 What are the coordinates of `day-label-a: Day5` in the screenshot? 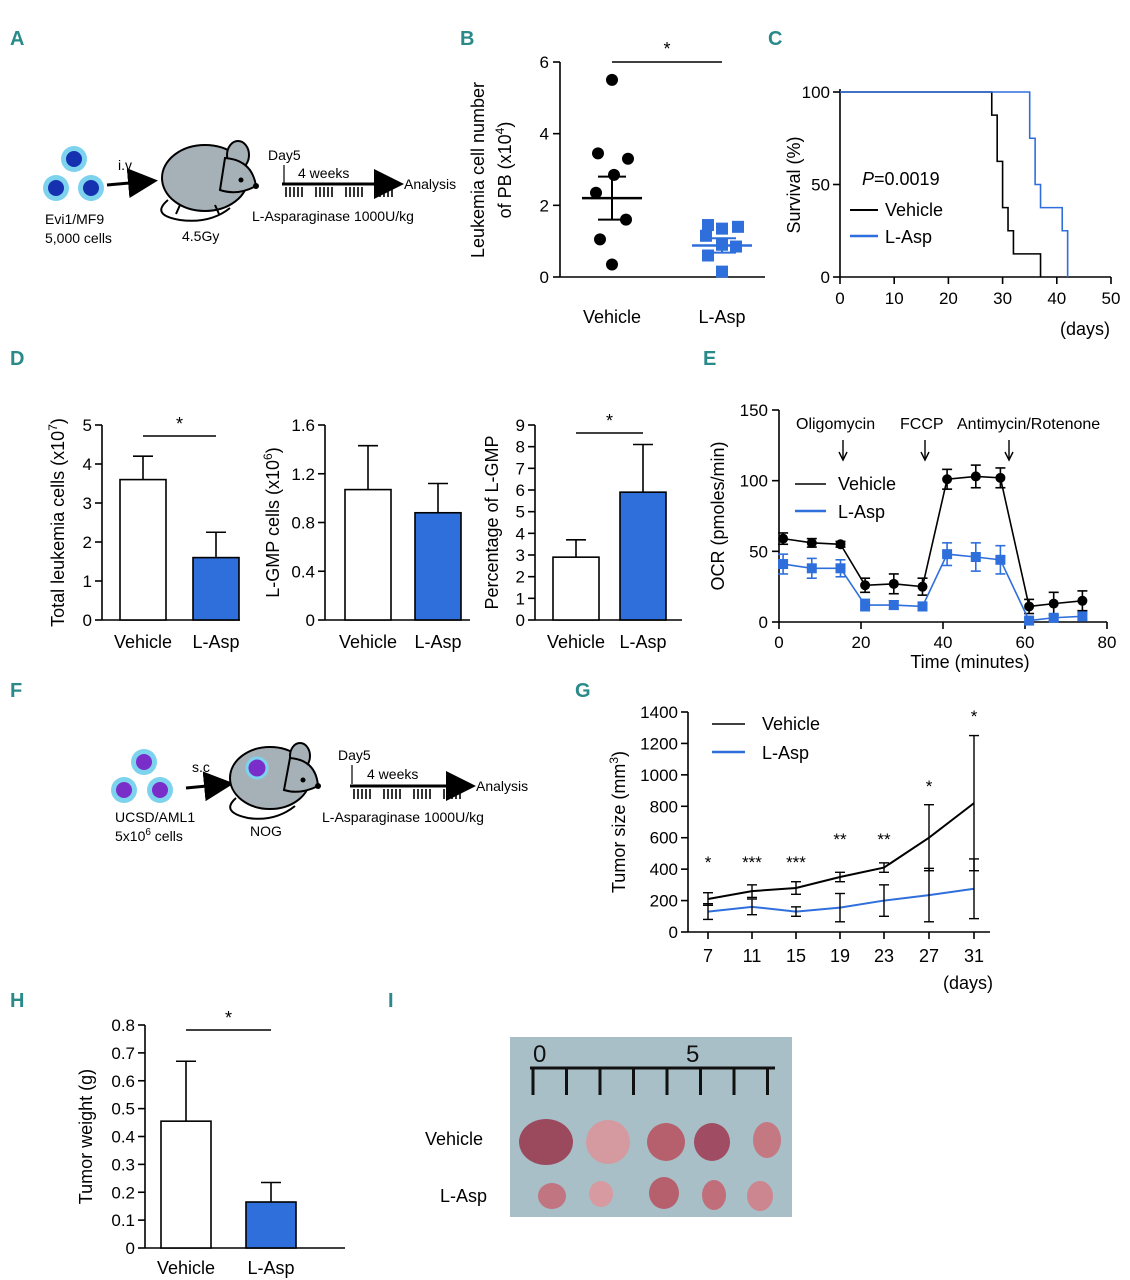 It's located at (284, 155).